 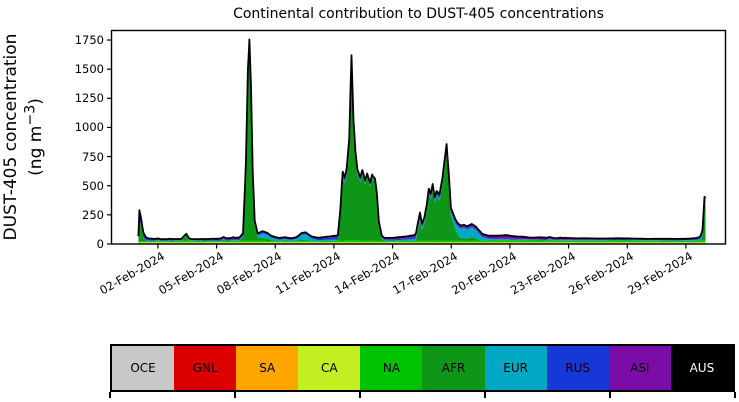 I want to click on legend-item-NA: NA, so click(x=391, y=368).